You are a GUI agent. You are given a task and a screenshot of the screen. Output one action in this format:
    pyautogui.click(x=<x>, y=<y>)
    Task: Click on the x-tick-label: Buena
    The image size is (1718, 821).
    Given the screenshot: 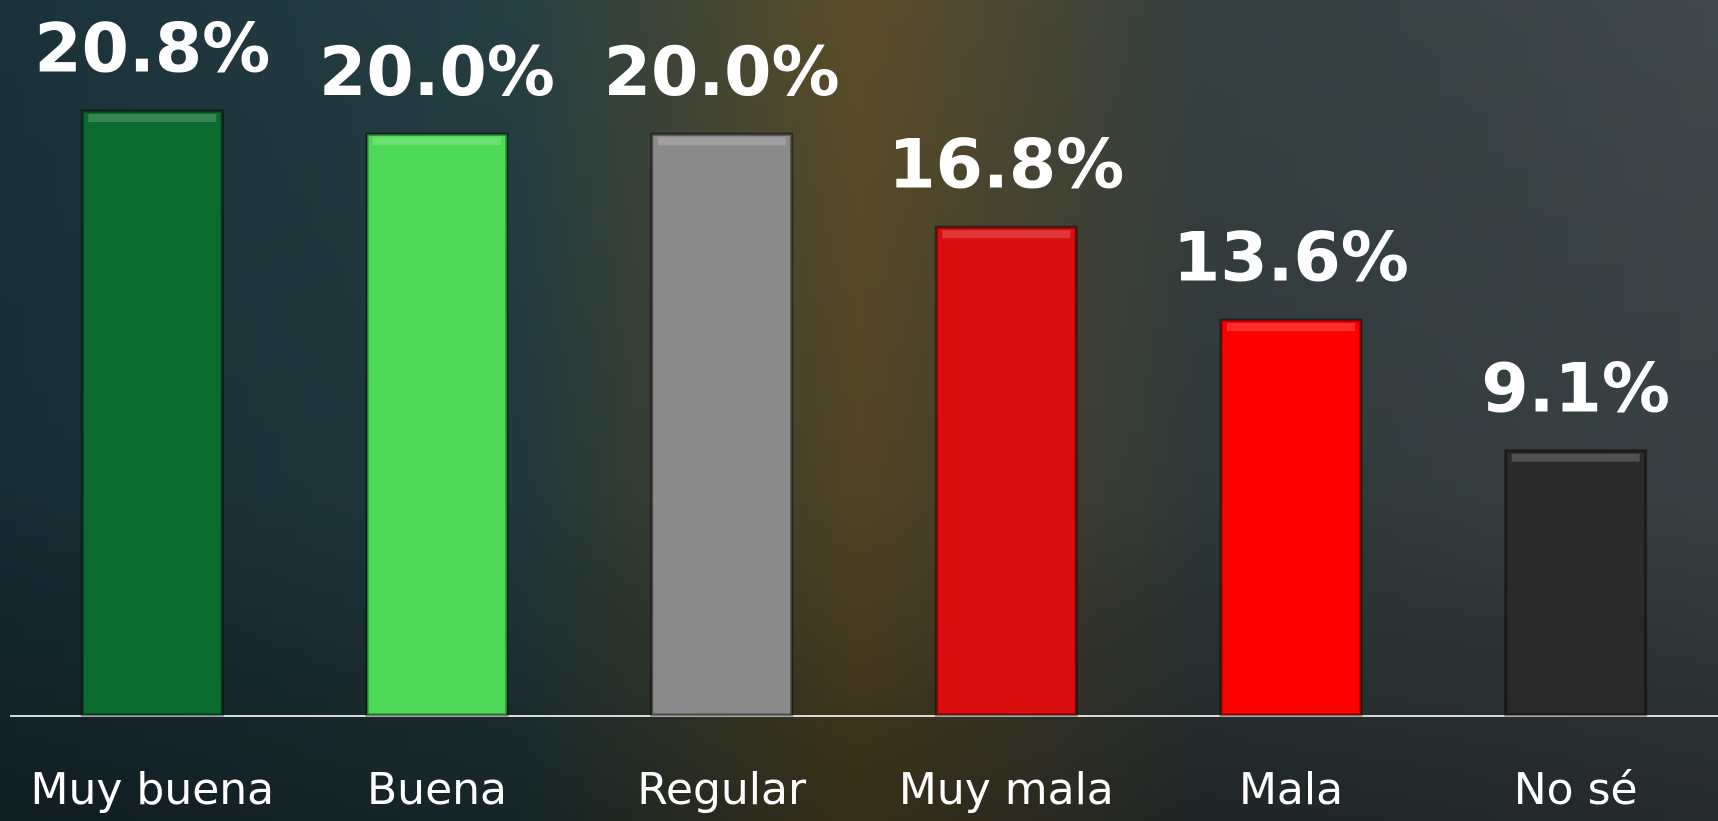 What is the action you would take?
    pyautogui.click(x=437, y=789)
    